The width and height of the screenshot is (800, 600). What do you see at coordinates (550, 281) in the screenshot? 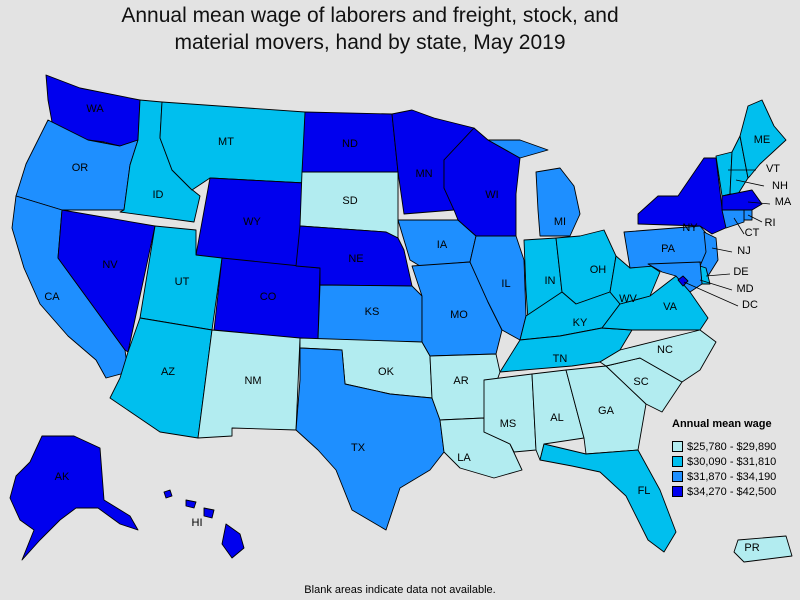
I see `state-label-IN: IN` at bounding box center [550, 281].